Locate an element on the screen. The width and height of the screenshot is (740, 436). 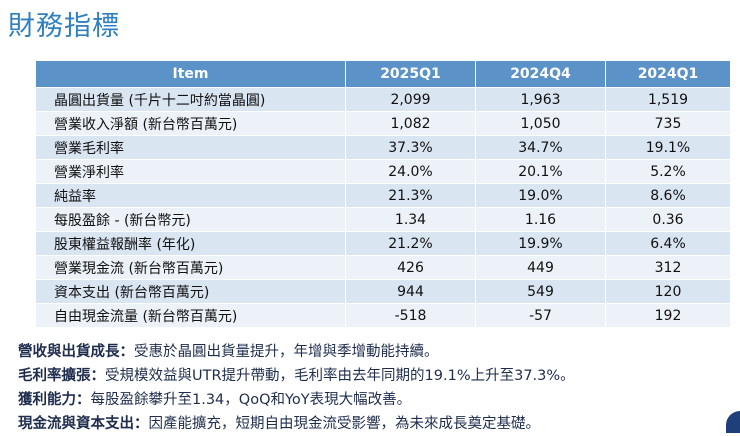
cell: 24.0% is located at coordinates (410, 171).